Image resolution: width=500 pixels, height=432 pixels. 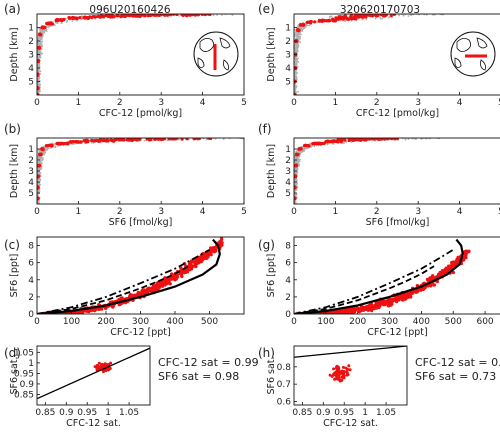 I want to click on panel-c, so click(x=140, y=275).